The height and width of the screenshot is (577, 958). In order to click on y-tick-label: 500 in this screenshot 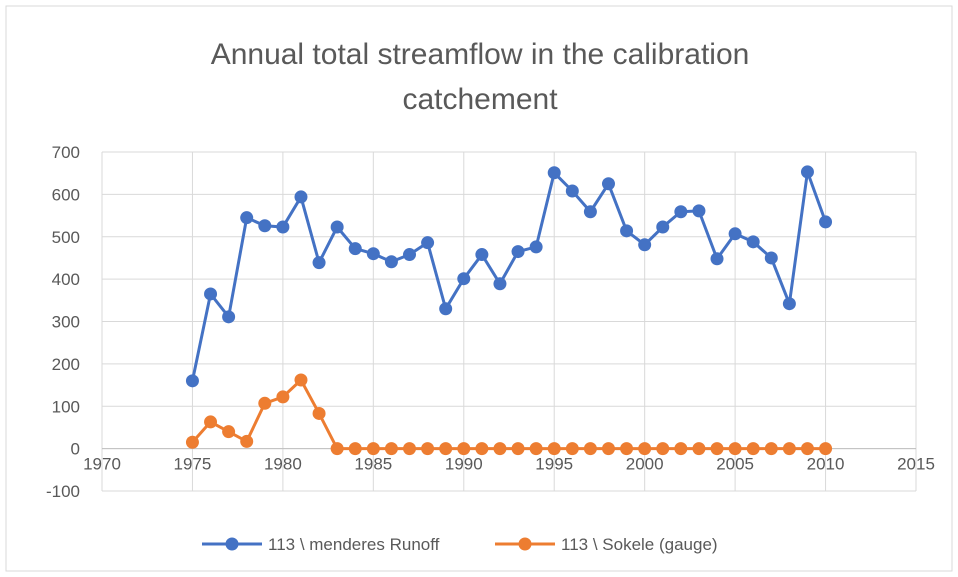, I will do `click(66, 237)`.